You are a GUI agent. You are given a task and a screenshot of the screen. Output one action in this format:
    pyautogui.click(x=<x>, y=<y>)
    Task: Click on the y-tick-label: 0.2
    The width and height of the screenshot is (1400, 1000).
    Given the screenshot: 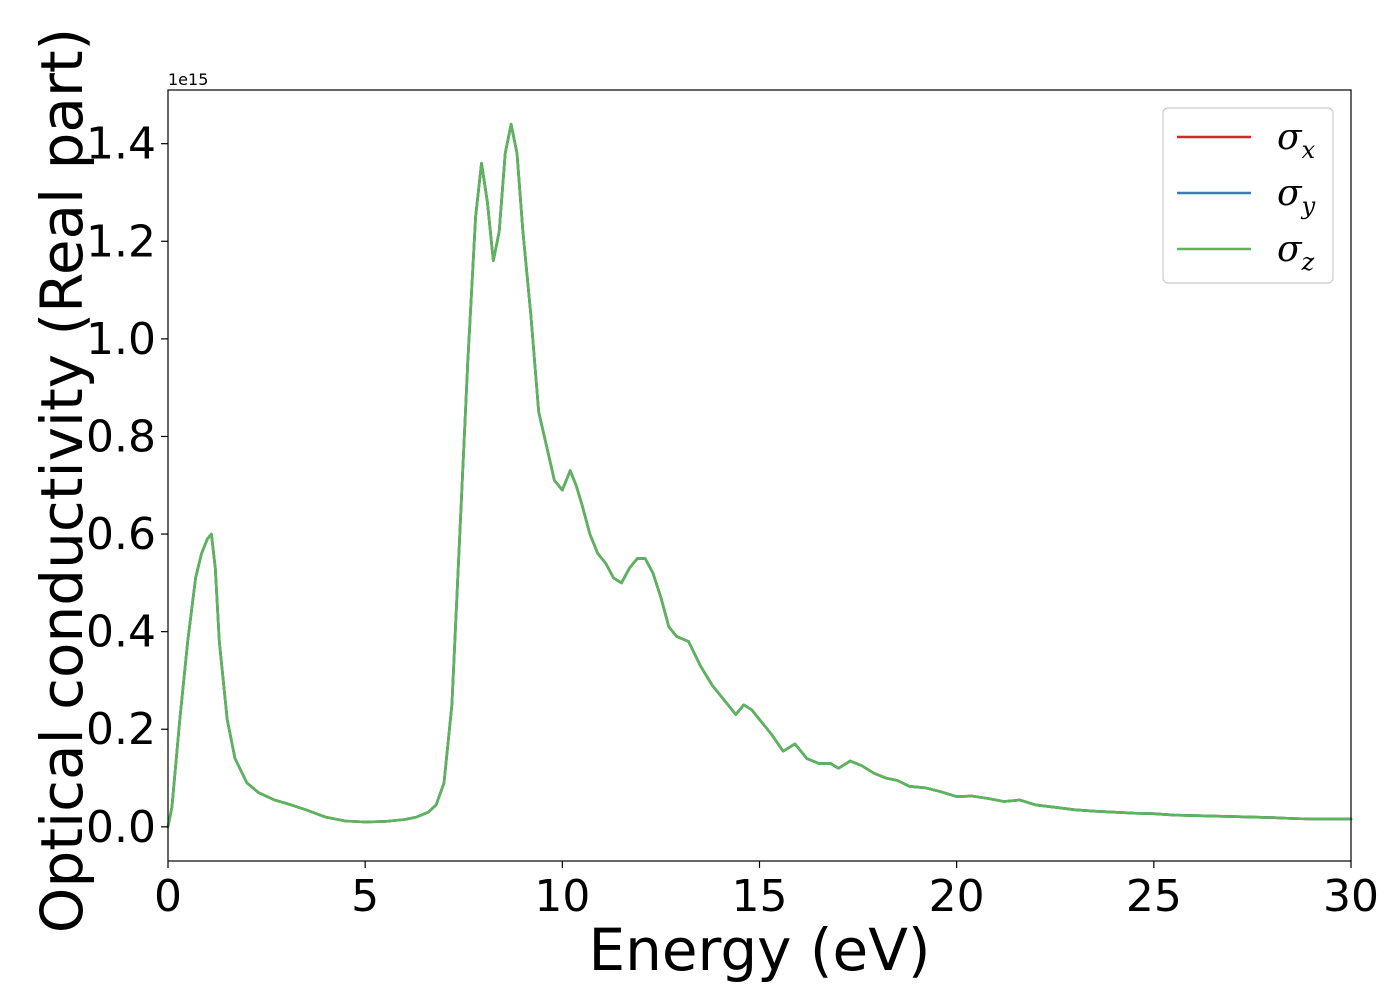 What is the action you would take?
    pyautogui.click(x=121, y=729)
    